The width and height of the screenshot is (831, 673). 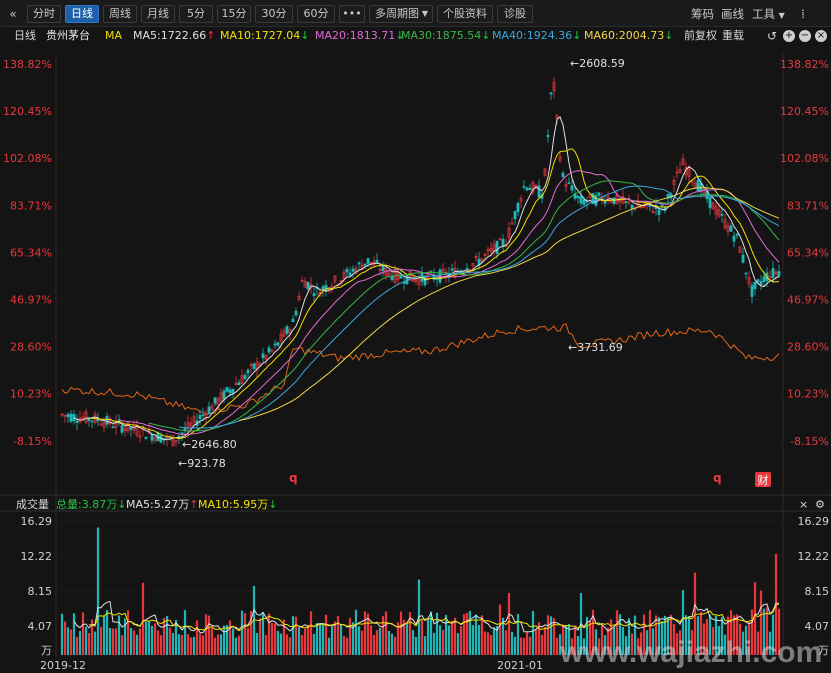 I want to click on volume-y-label-right: 16.29, so click(x=814, y=521).